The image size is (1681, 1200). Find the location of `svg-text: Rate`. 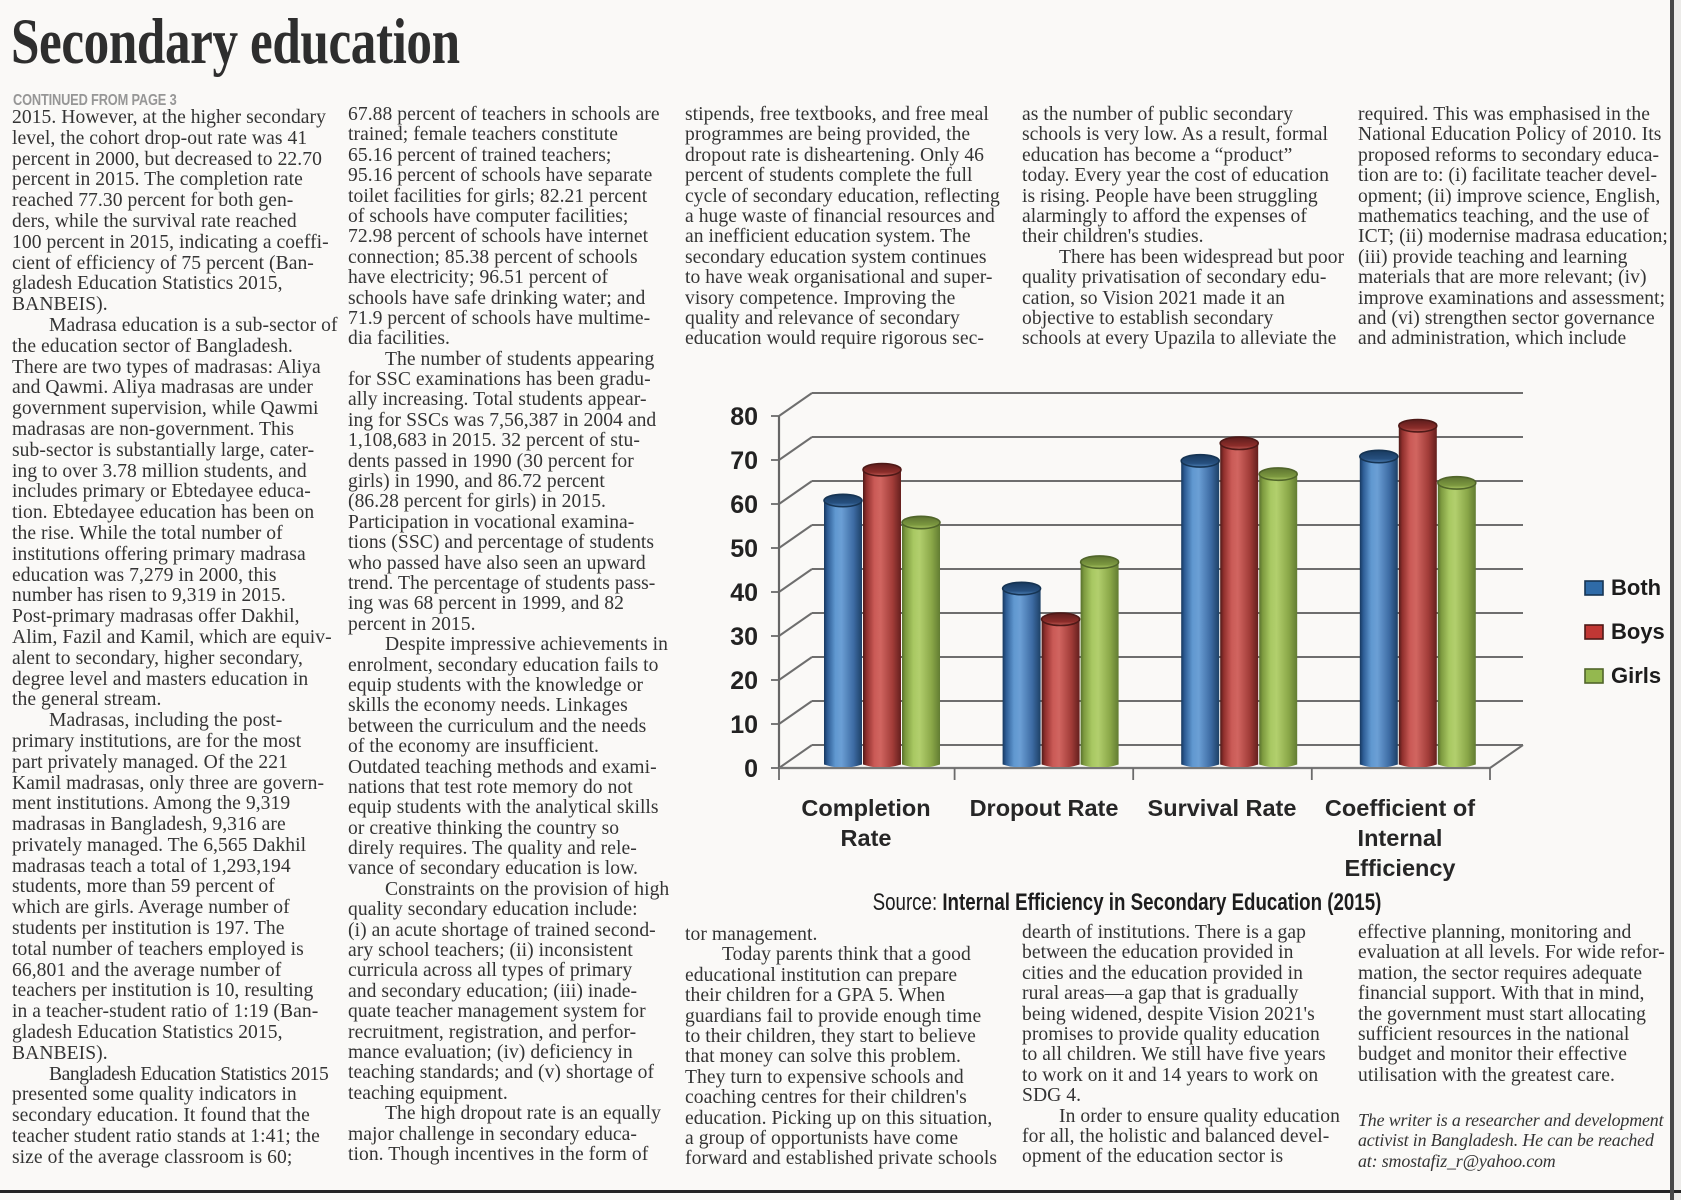

svg-text: Rate is located at coordinates (866, 838).